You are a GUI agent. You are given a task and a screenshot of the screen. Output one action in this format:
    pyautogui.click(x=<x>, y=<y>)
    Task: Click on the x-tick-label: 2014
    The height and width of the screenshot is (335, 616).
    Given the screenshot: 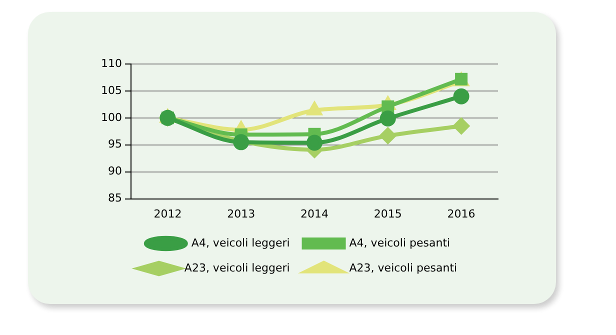 What is the action you would take?
    pyautogui.click(x=314, y=213)
    